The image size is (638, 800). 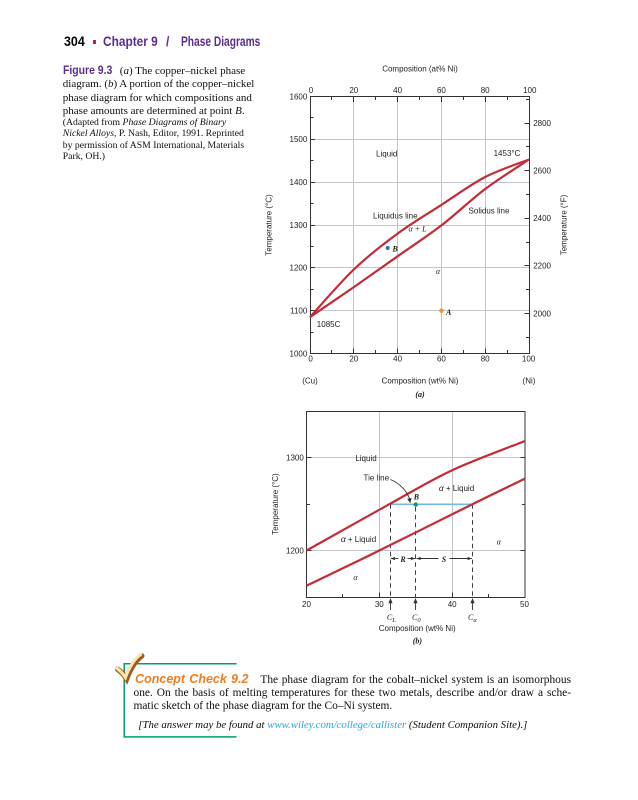 What do you see at coordinates (524, 604) in the screenshot?
I see `svg-text: 50` at bounding box center [524, 604].